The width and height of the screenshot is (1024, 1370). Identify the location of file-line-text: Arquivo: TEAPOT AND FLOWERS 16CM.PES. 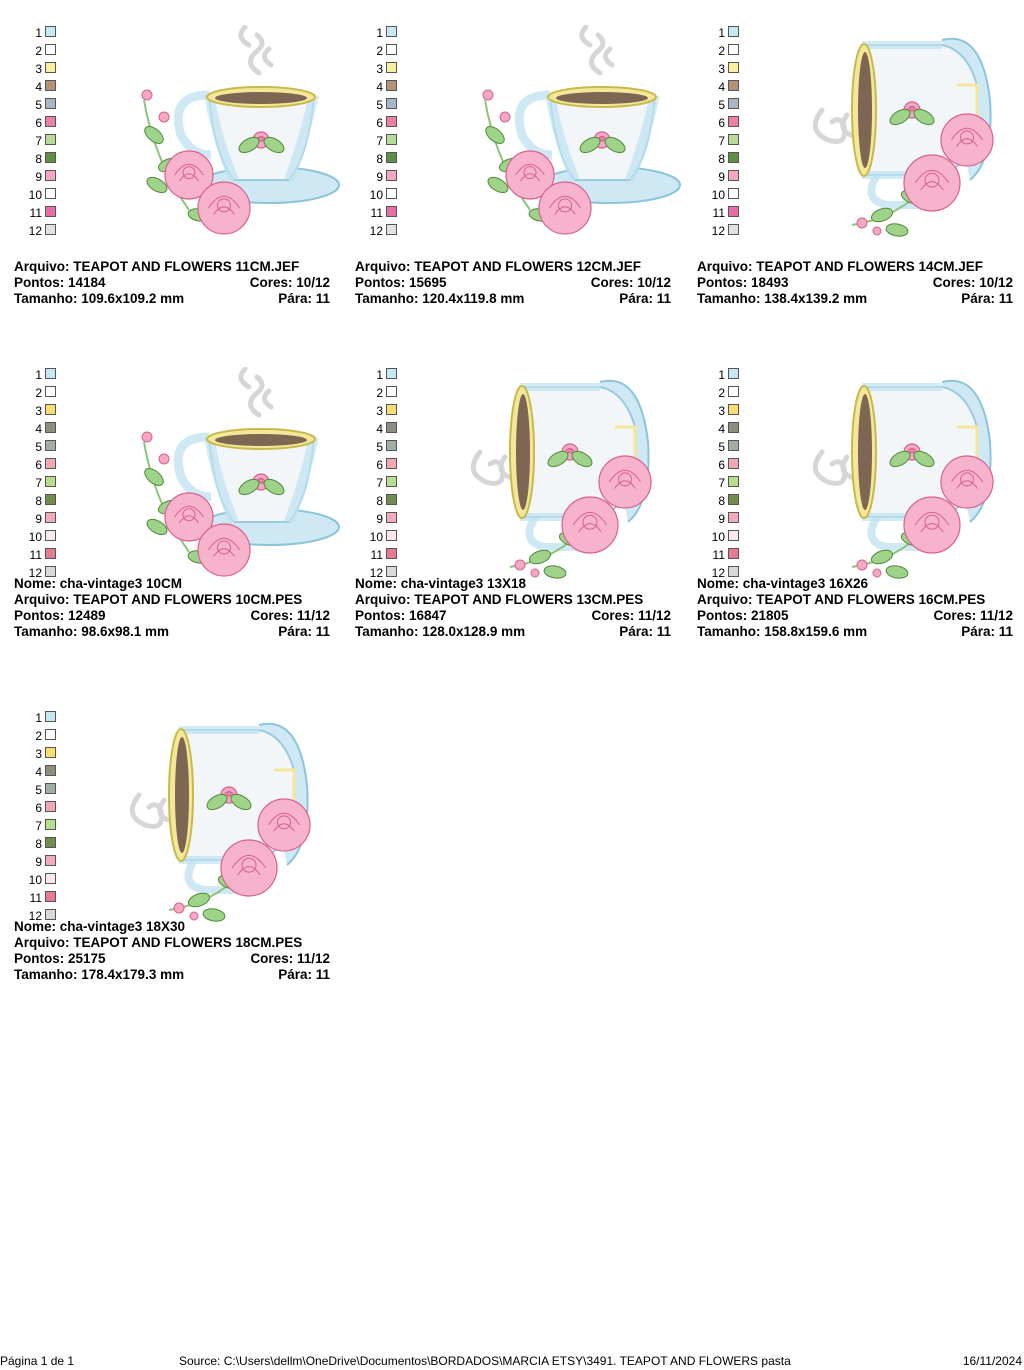
(841, 599).